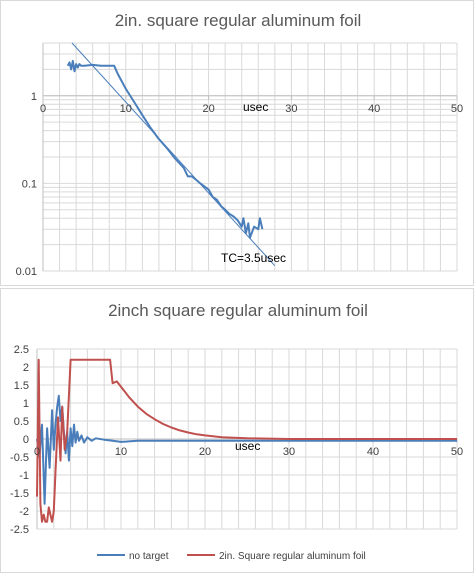 The width and height of the screenshot is (476, 574). What do you see at coordinates (247, 446) in the screenshot?
I see `linear-chart-x-axis-label: usec` at bounding box center [247, 446].